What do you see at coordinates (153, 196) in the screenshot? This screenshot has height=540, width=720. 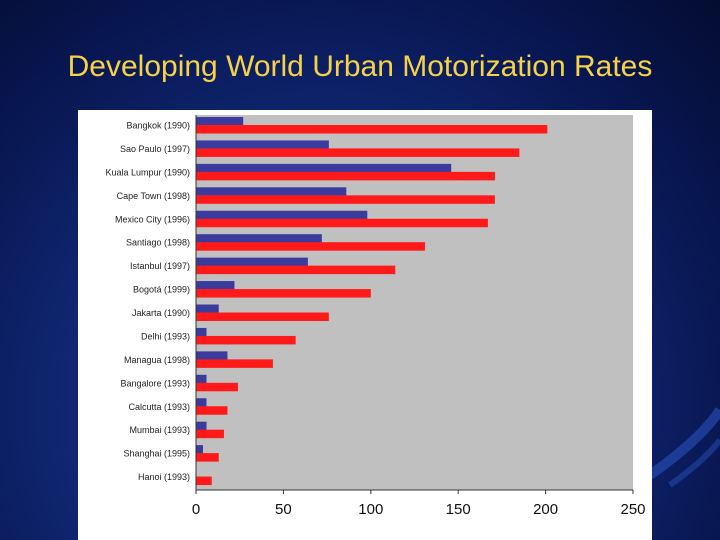 I see `category-label: Cape Town (1998)` at bounding box center [153, 196].